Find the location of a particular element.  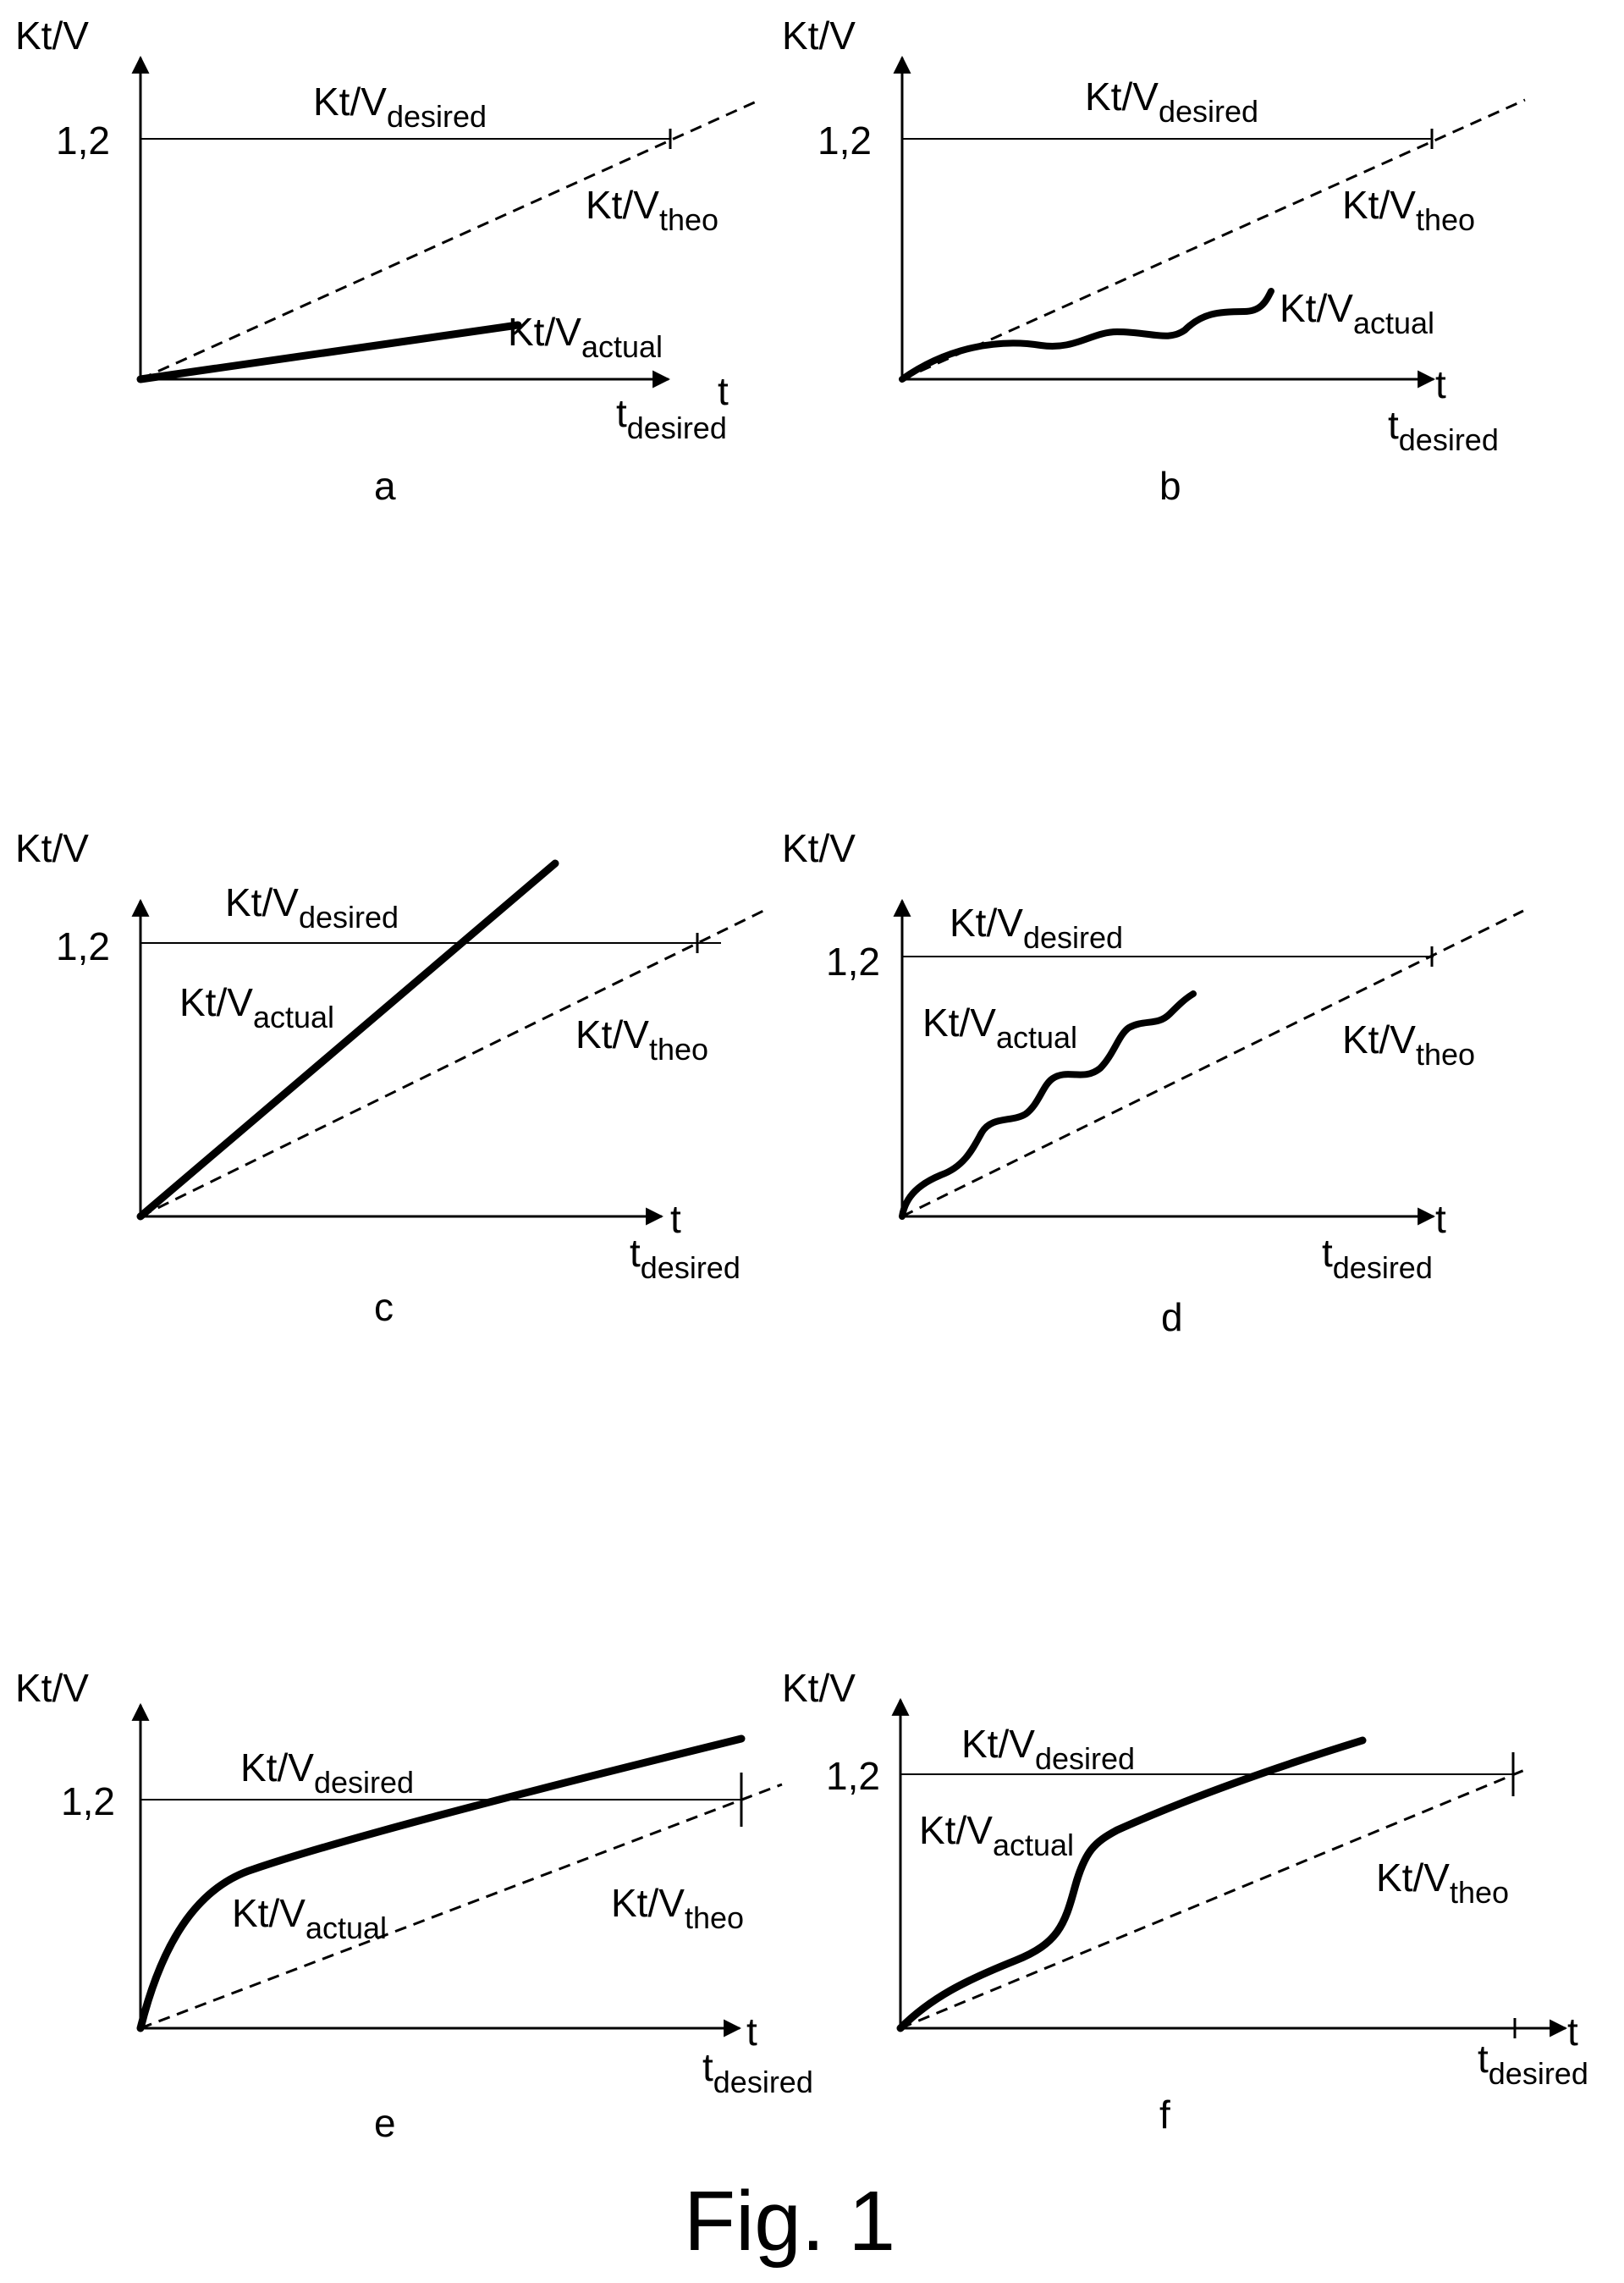

panel-letter: a is located at coordinates (385, 486).